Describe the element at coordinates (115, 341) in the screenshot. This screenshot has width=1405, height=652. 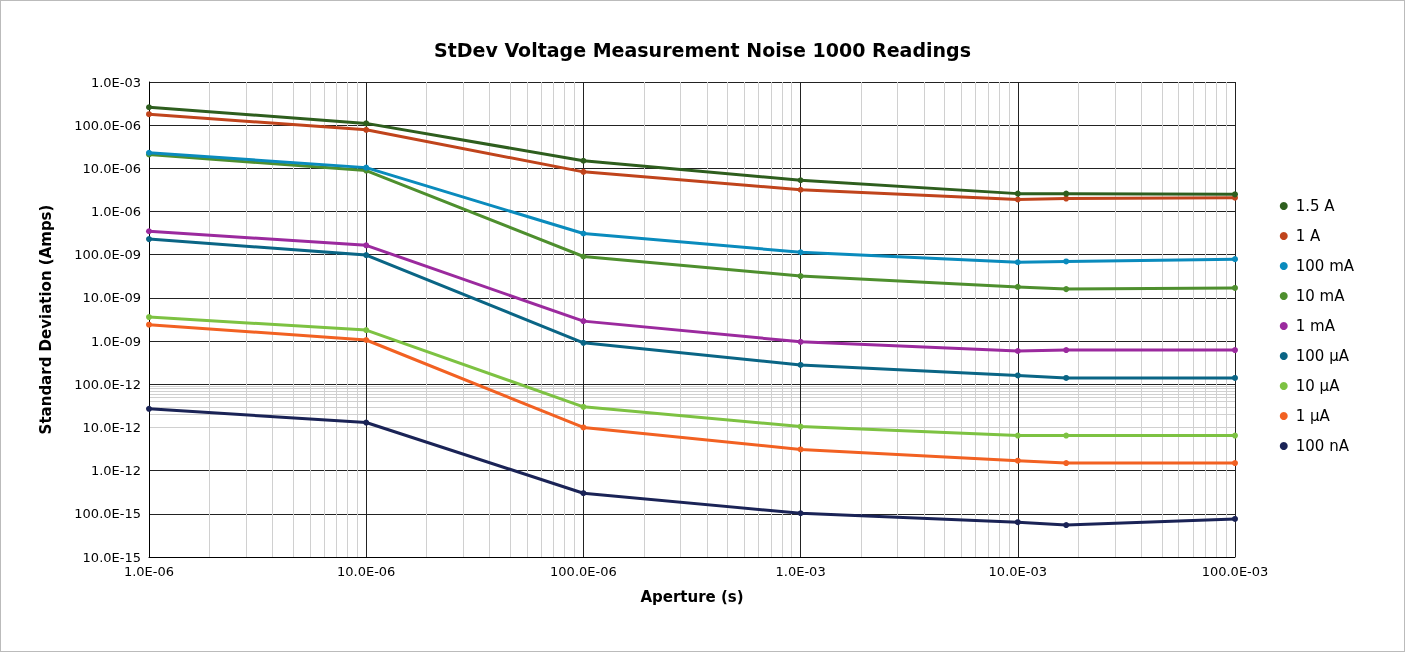
I see `y-tick-label: 1.0E-09` at that location.